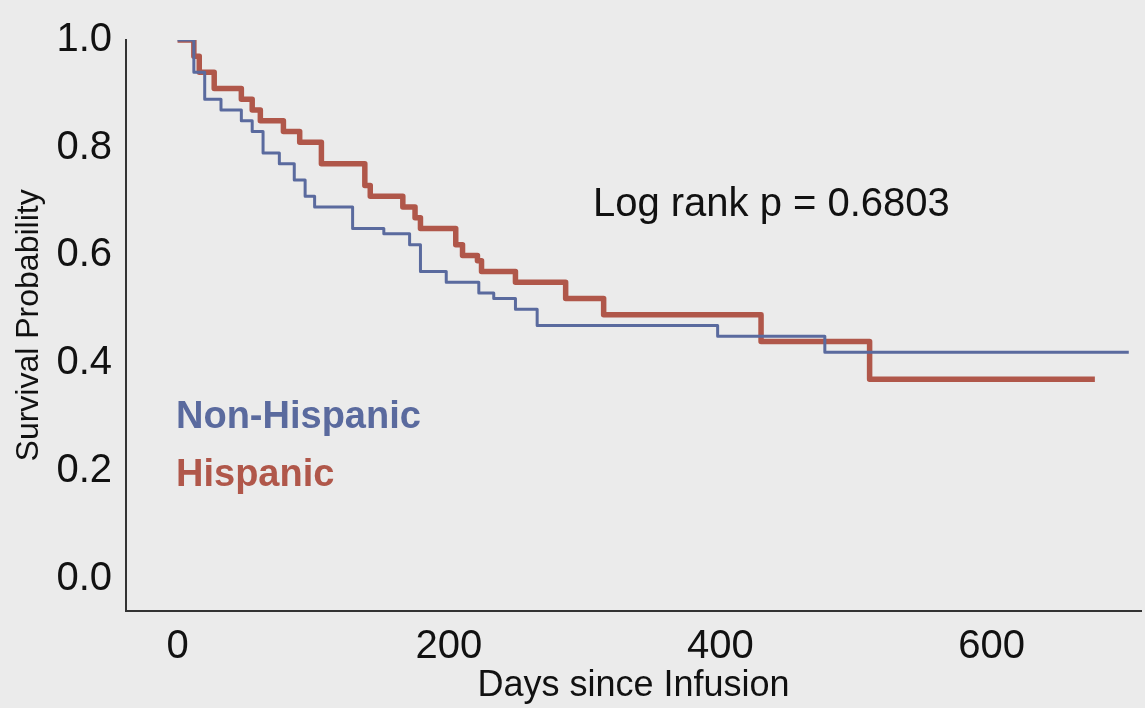 The width and height of the screenshot is (1145, 708). What do you see at coordinates (298, 415) in the screenshot?
I see `text: Non-Hispanic` at bounding box center [298, 415].